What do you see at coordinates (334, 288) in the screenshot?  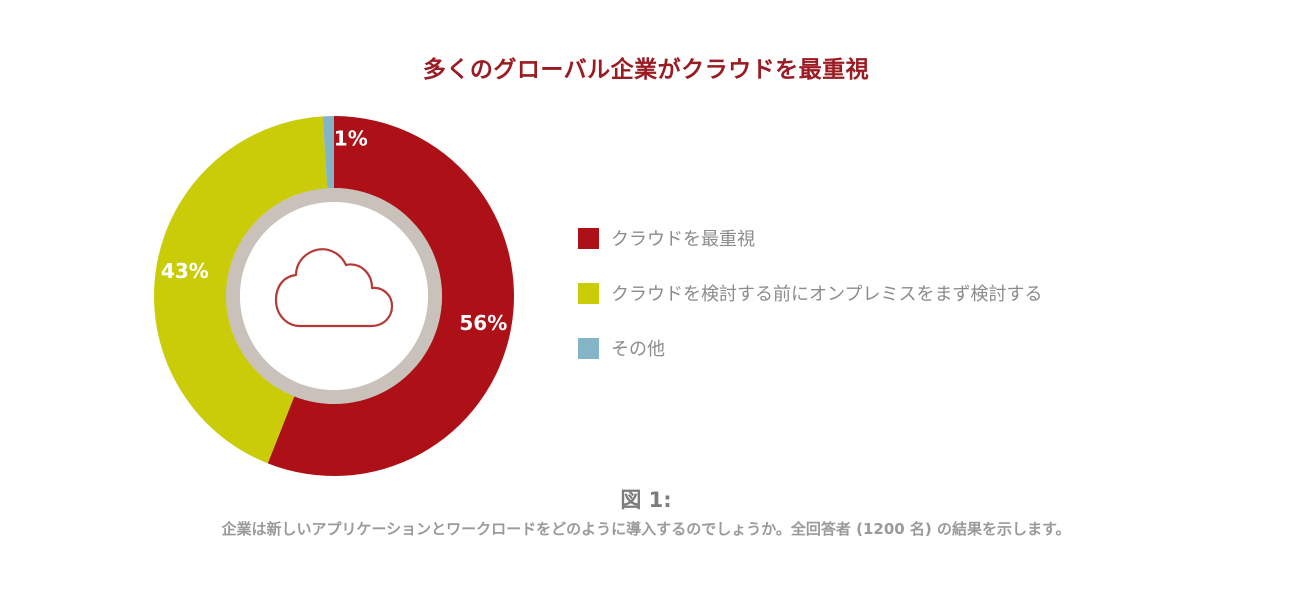 I see `cloud-icon` at bounding box center [334, 288].